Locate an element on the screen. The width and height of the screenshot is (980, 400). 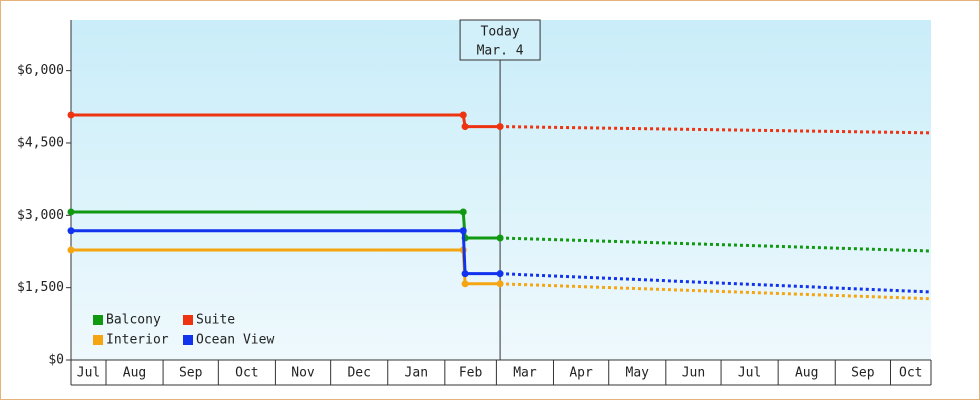
legend-label: Interior is located at coordinates (137, 340).